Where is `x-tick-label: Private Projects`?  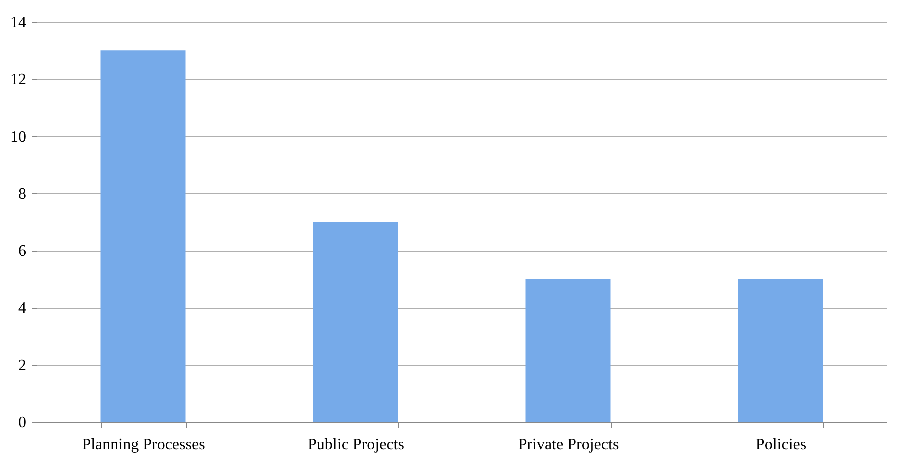
x-tick-label: Private Projects is located at coordinates (569, 445).